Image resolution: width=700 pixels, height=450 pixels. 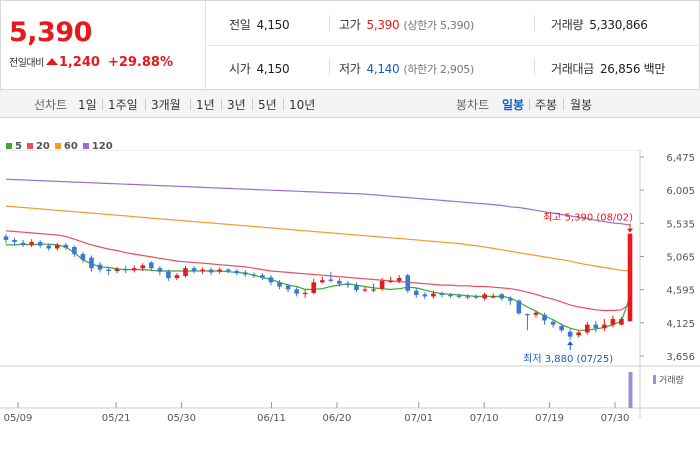 I want to click on stat-low: 저가 4,140 (하한가 2,905), so click(x=406, y=68).